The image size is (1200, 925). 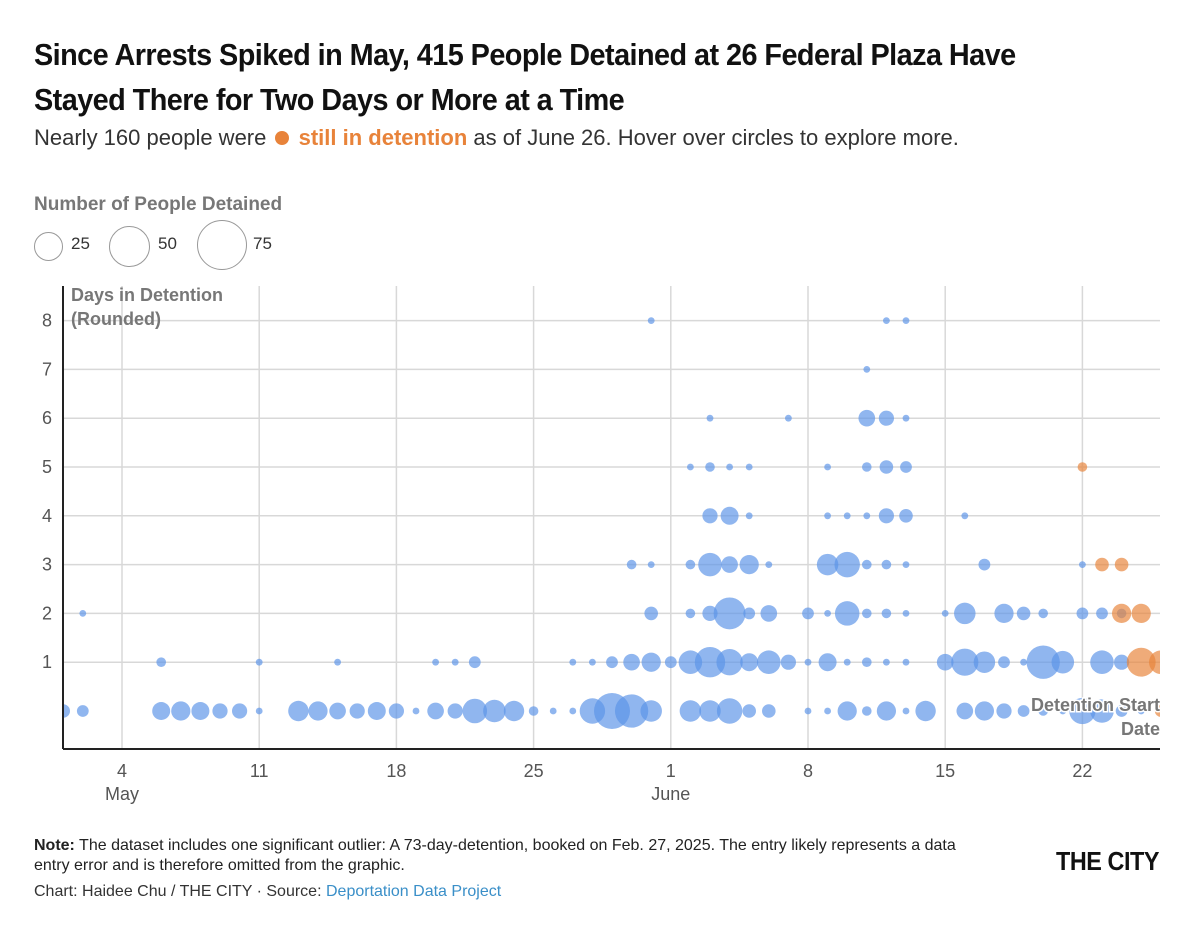 What do you see at coordinates (167, 243) in the screenshot?
I see `size-legend-label: 50` at bounding box center [167, 243].